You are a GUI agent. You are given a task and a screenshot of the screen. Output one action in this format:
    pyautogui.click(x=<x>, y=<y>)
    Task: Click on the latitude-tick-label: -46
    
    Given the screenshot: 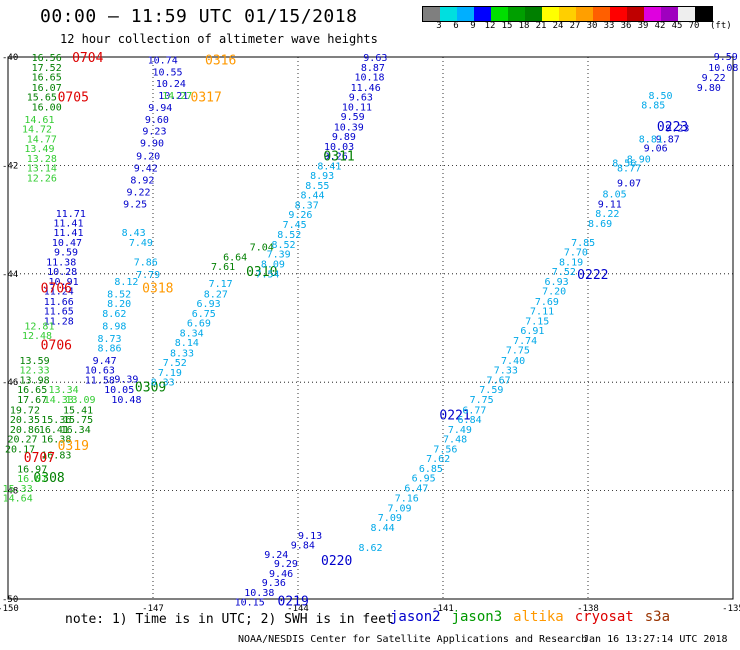 What is the action you would take?
    pyautogui.click(x=10, y=383)
    